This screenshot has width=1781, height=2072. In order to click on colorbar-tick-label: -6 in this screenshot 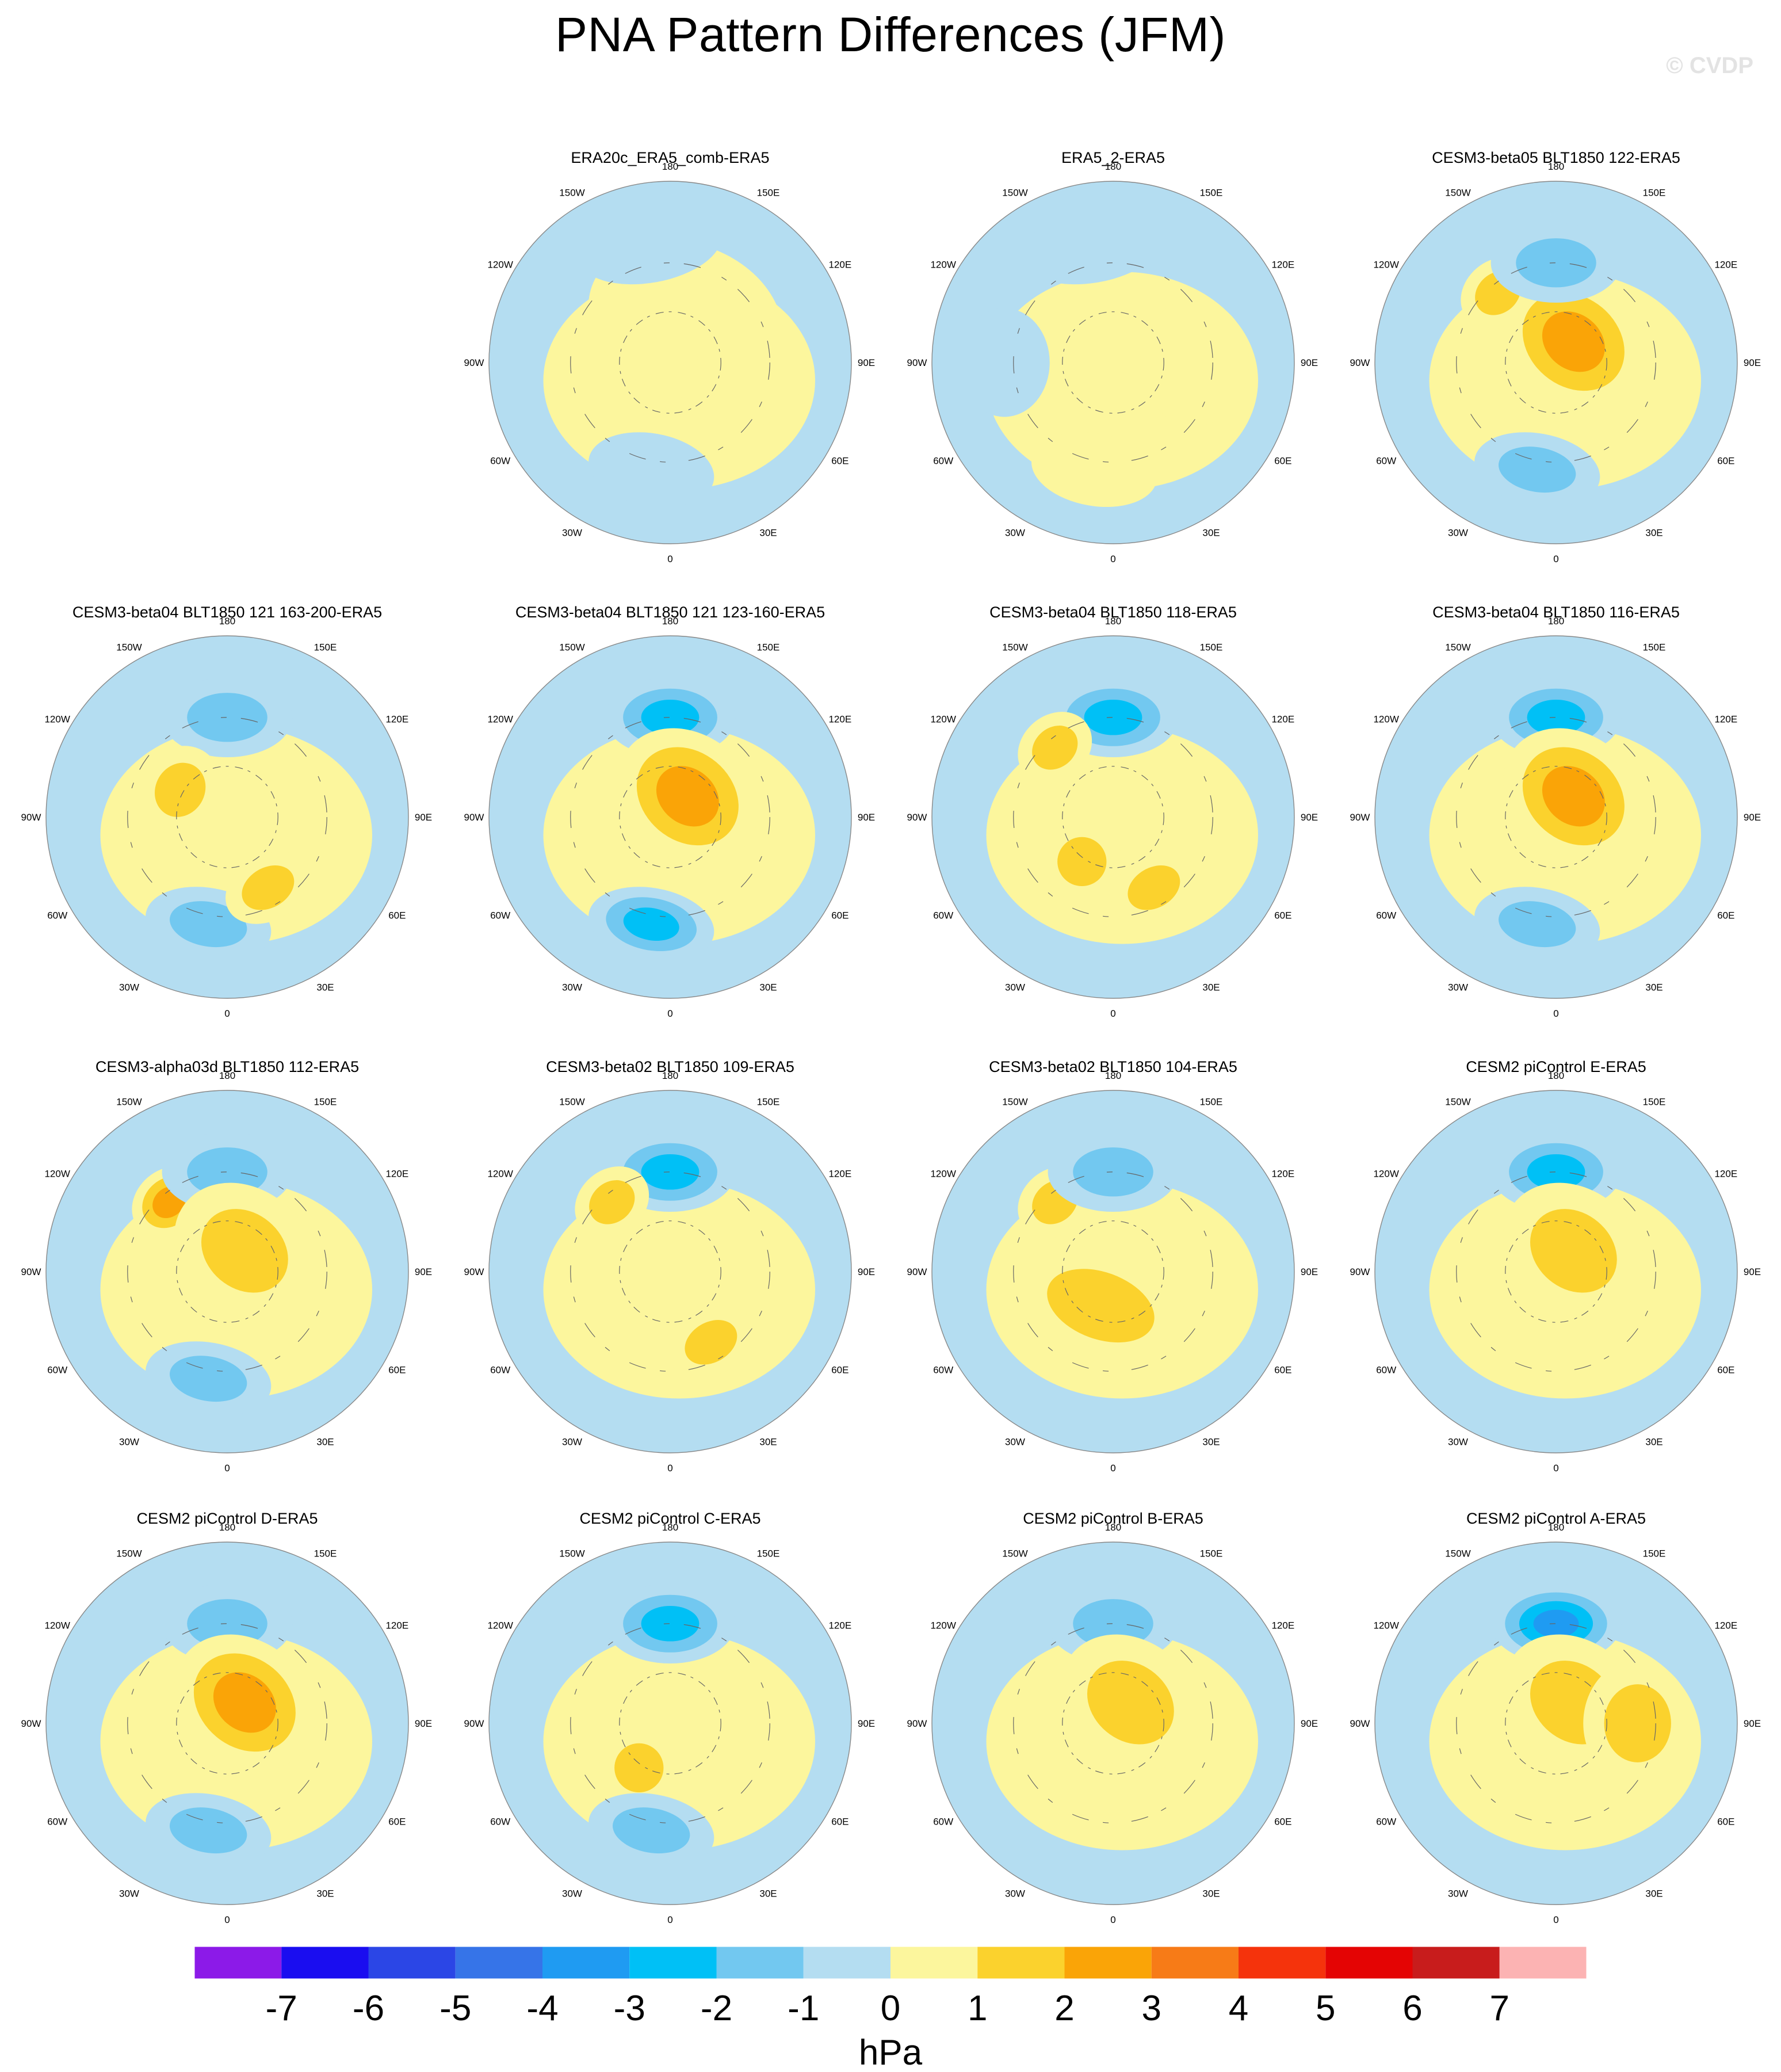, I will do `click(368, 2008)`.